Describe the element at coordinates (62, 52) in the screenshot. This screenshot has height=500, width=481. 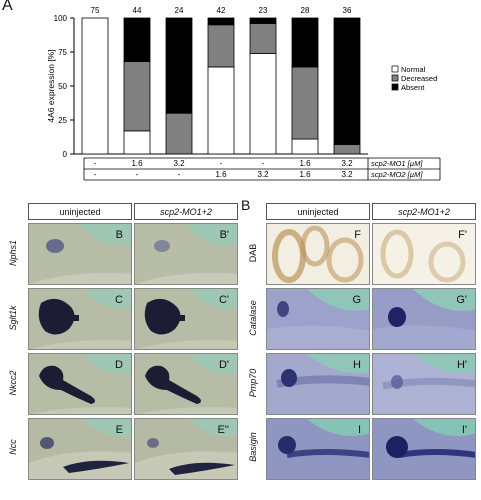
I see `y-tick-label: 75` at that location.